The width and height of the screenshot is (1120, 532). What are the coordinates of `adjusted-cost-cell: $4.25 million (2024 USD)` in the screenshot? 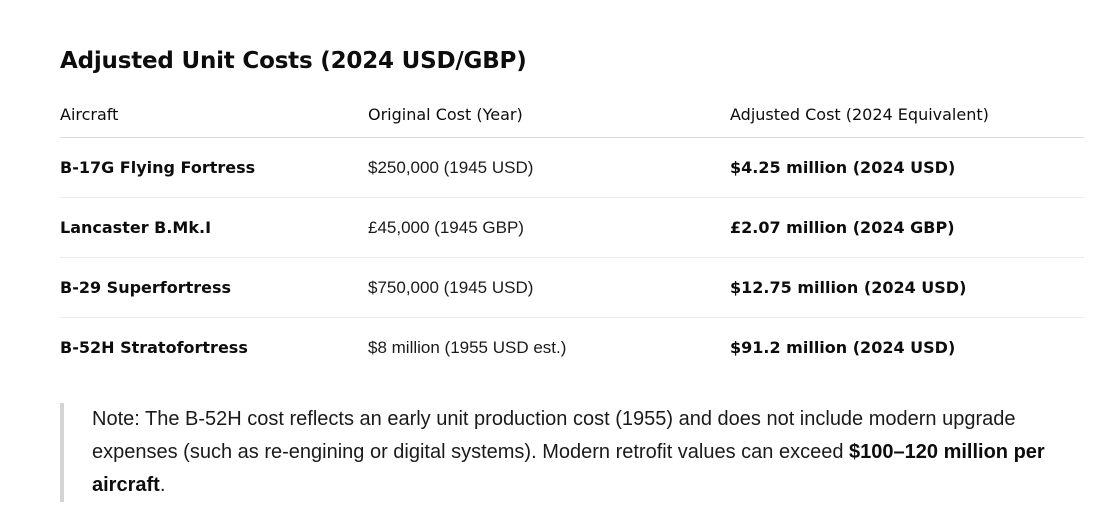 It's located at (907, 167).